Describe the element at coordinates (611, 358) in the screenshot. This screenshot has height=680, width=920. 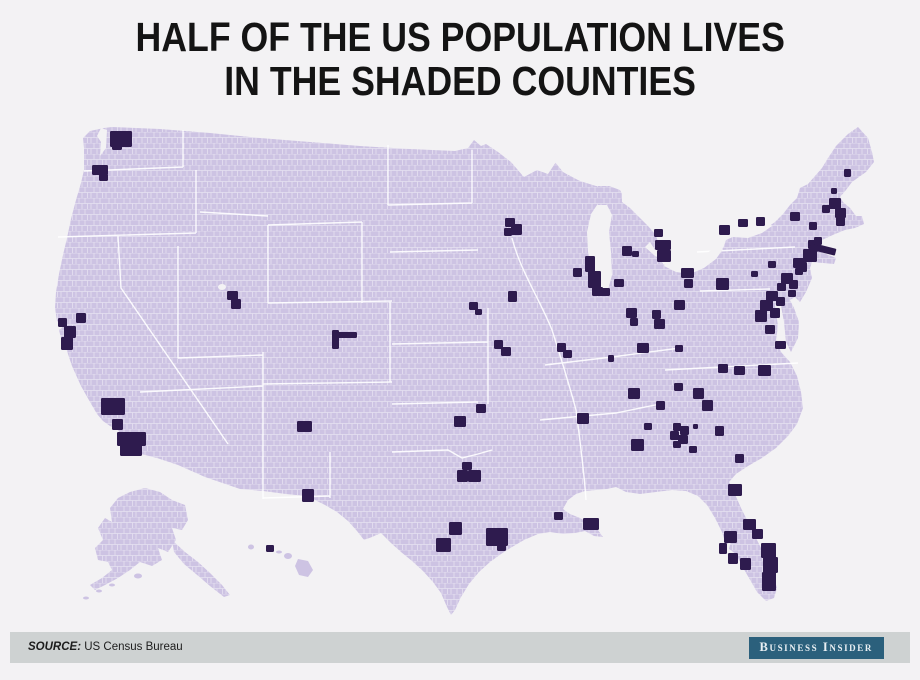
I see `shaded-county-evansville` at that location.